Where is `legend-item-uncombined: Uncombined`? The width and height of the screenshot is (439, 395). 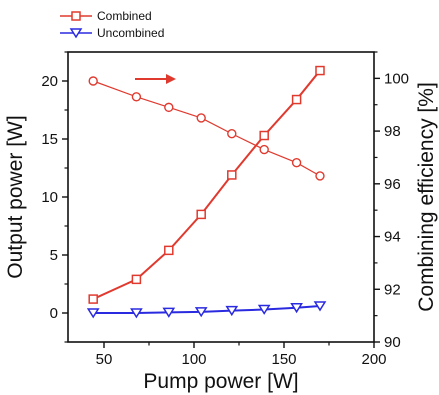 legend-item-uncombined: Uncombined is located at coordinates (112, 33).